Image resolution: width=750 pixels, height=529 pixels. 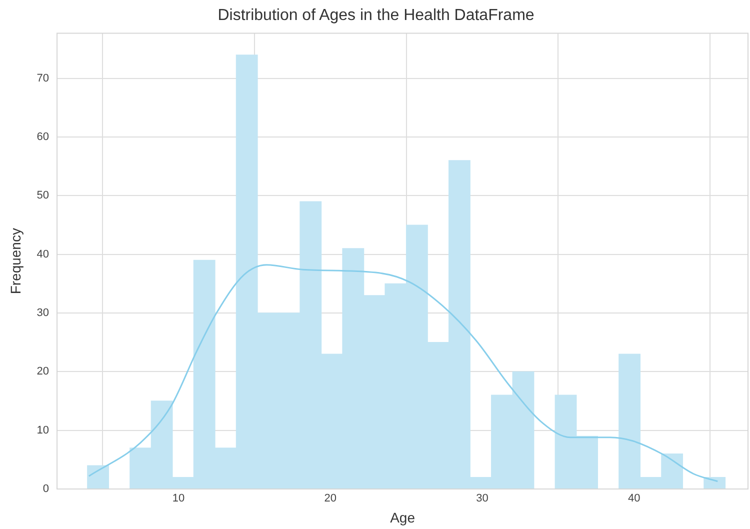 I want to click on x-tick-label: 20, so click(x=330, y=498).